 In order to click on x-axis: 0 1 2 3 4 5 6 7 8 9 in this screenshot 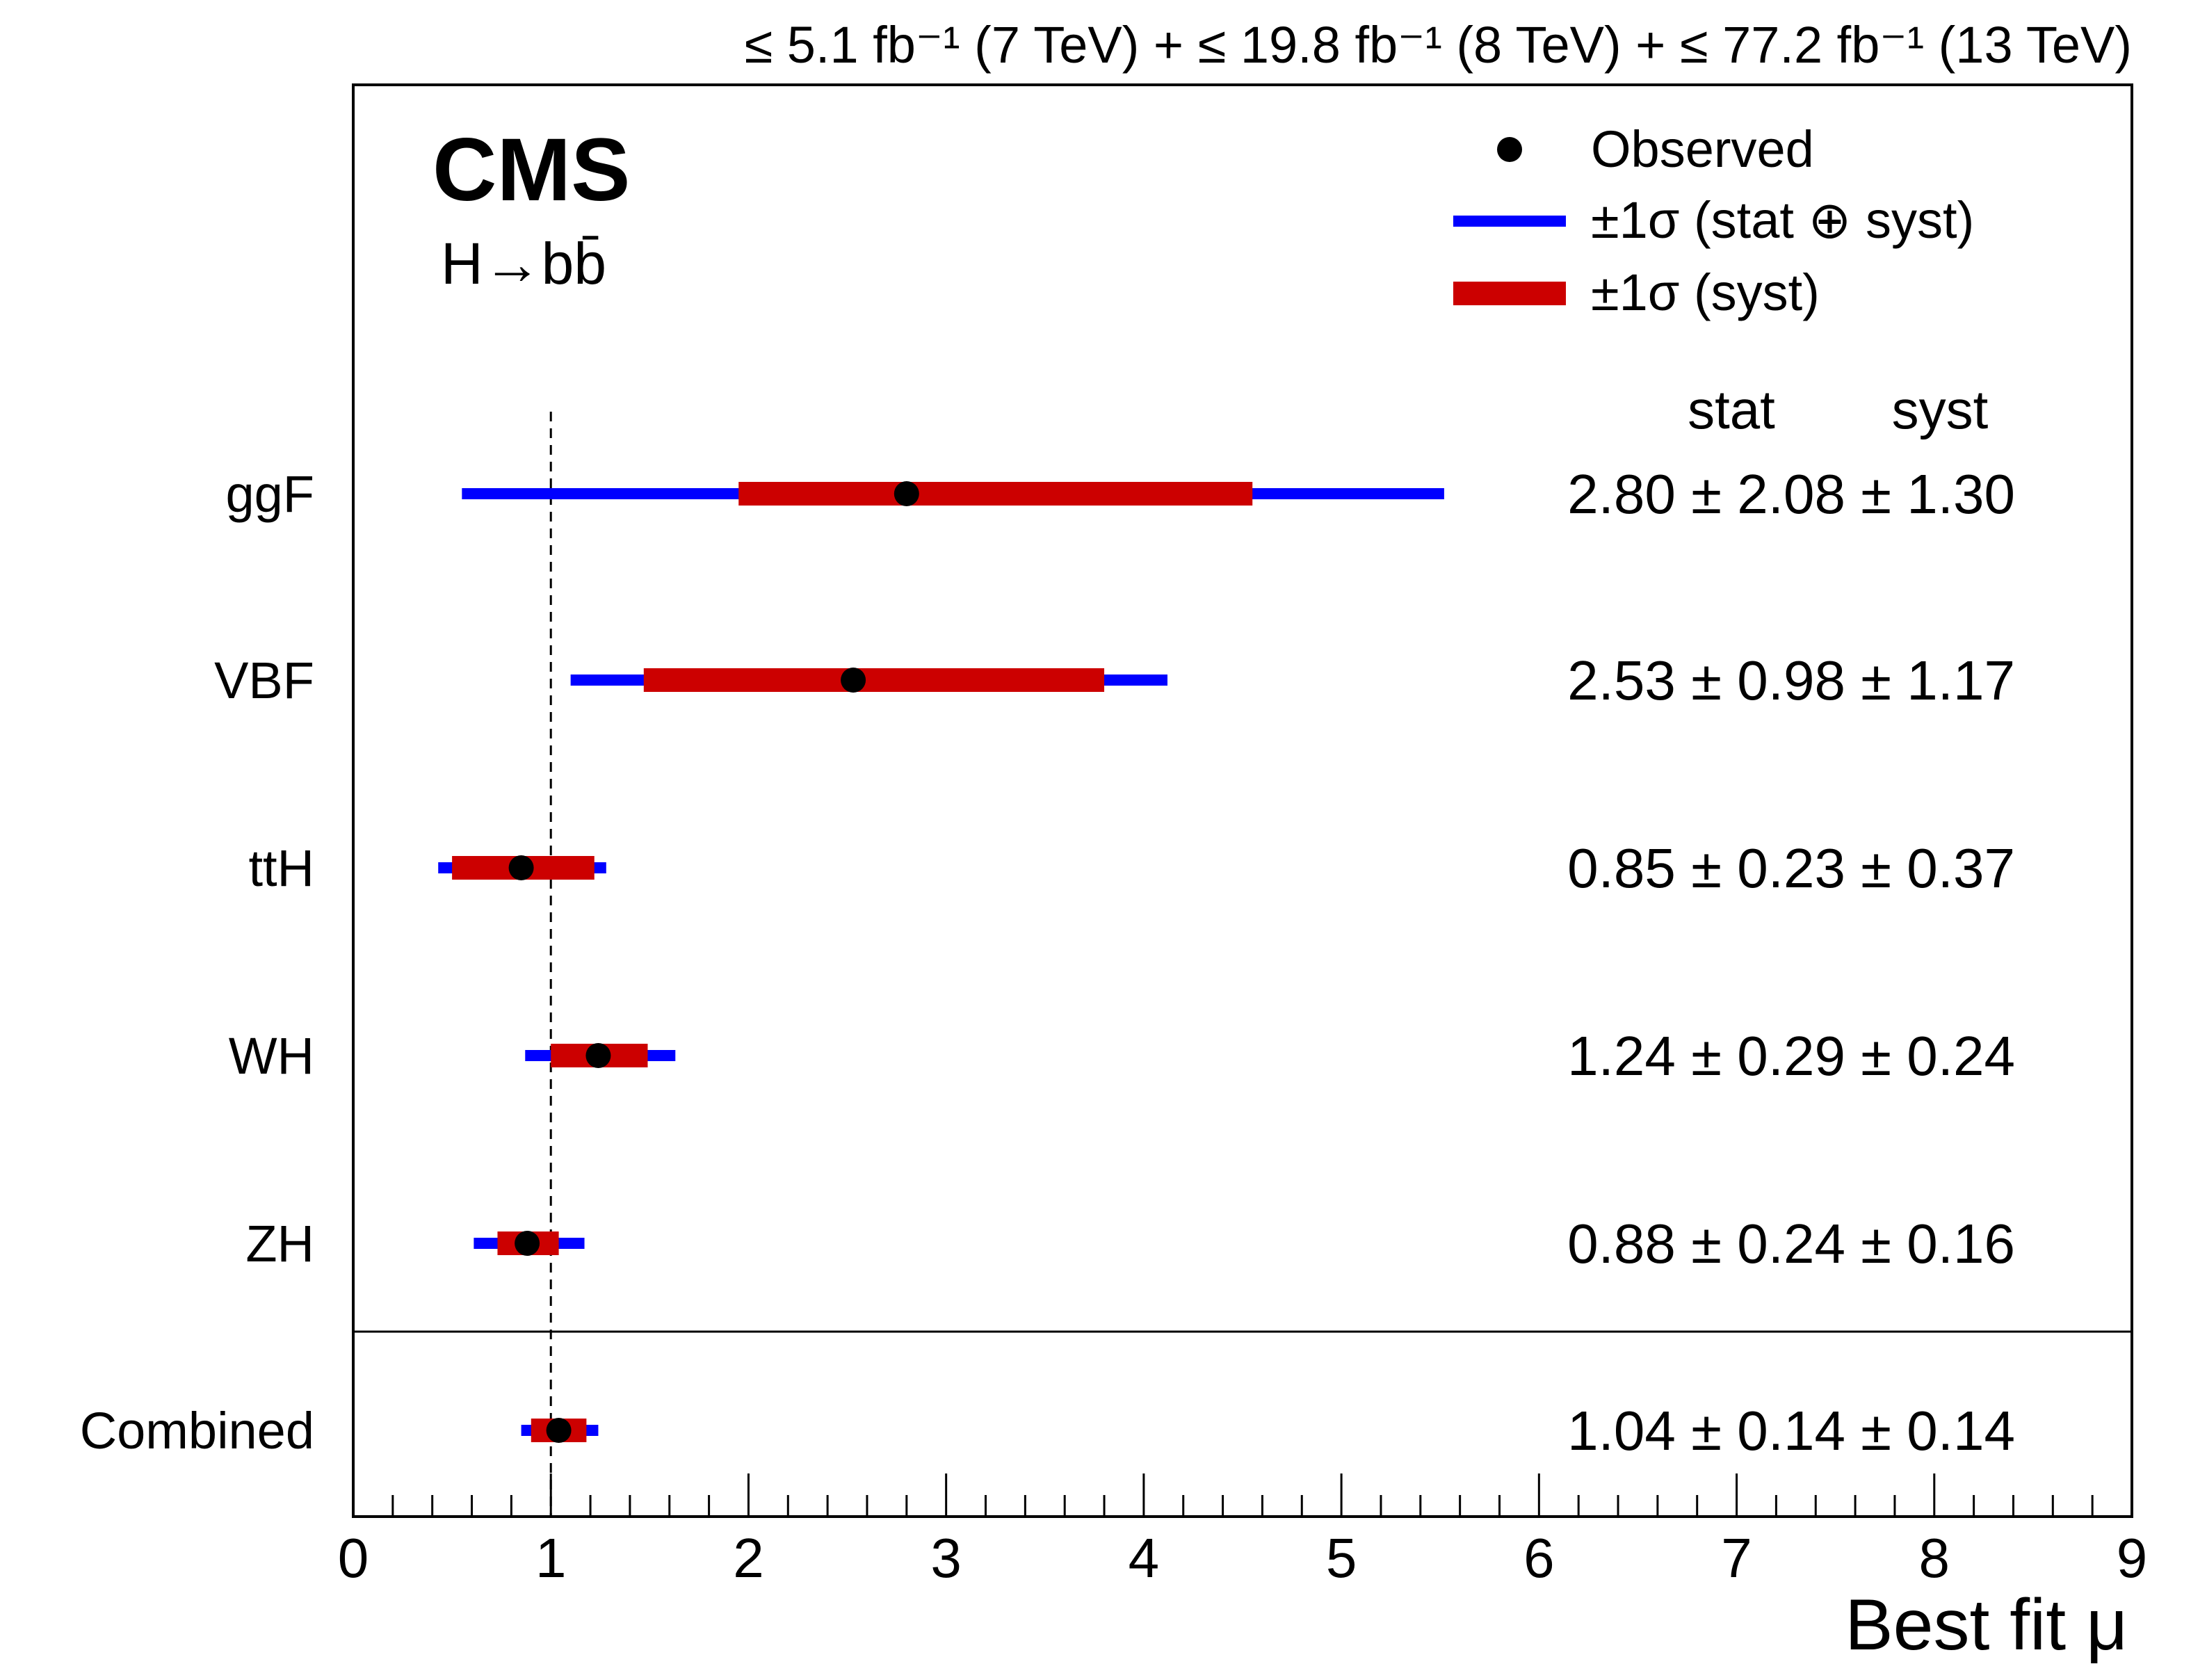, I will do `click(1243, 1531)`.